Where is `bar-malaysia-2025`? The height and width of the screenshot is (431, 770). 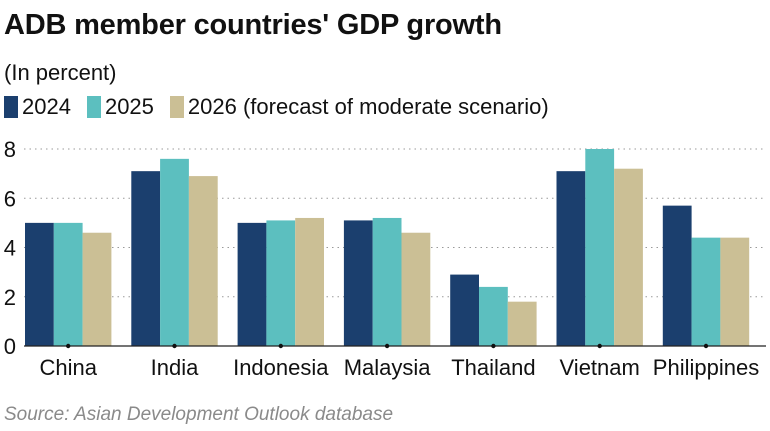 bar-malaysia-2025 is located at coordinates (387, 281).